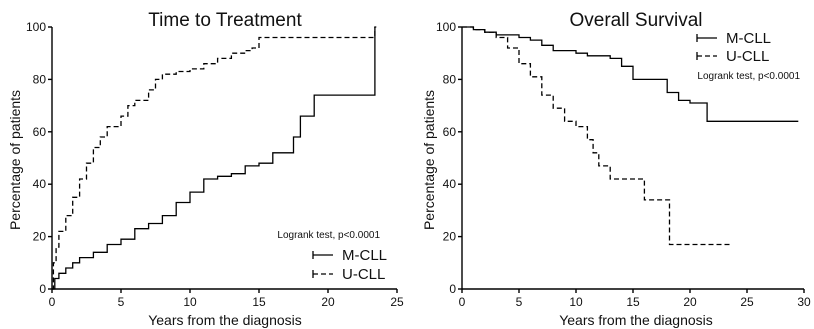 The width and height of the screenshot is (814, 329). Describe the element at coordinates (225, 20) in the screenshot. I see `chart-title: Time to Treatment` at that location.